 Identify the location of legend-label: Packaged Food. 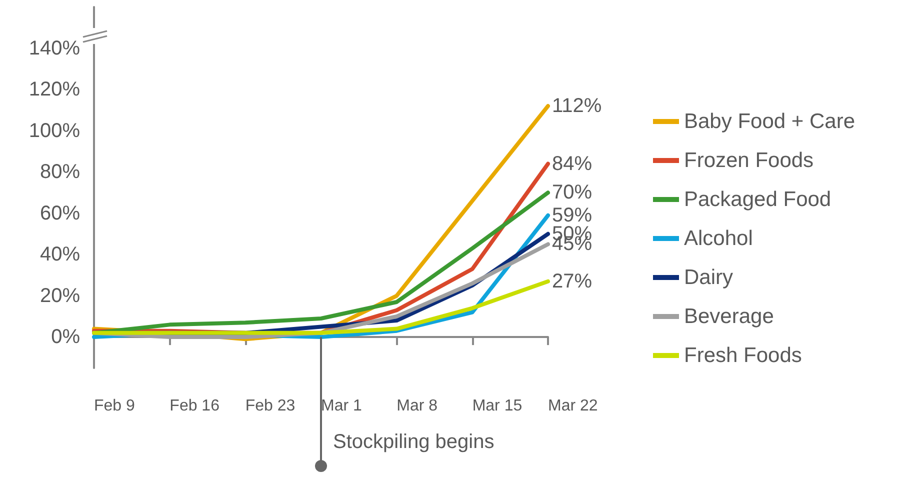
(758, 199).